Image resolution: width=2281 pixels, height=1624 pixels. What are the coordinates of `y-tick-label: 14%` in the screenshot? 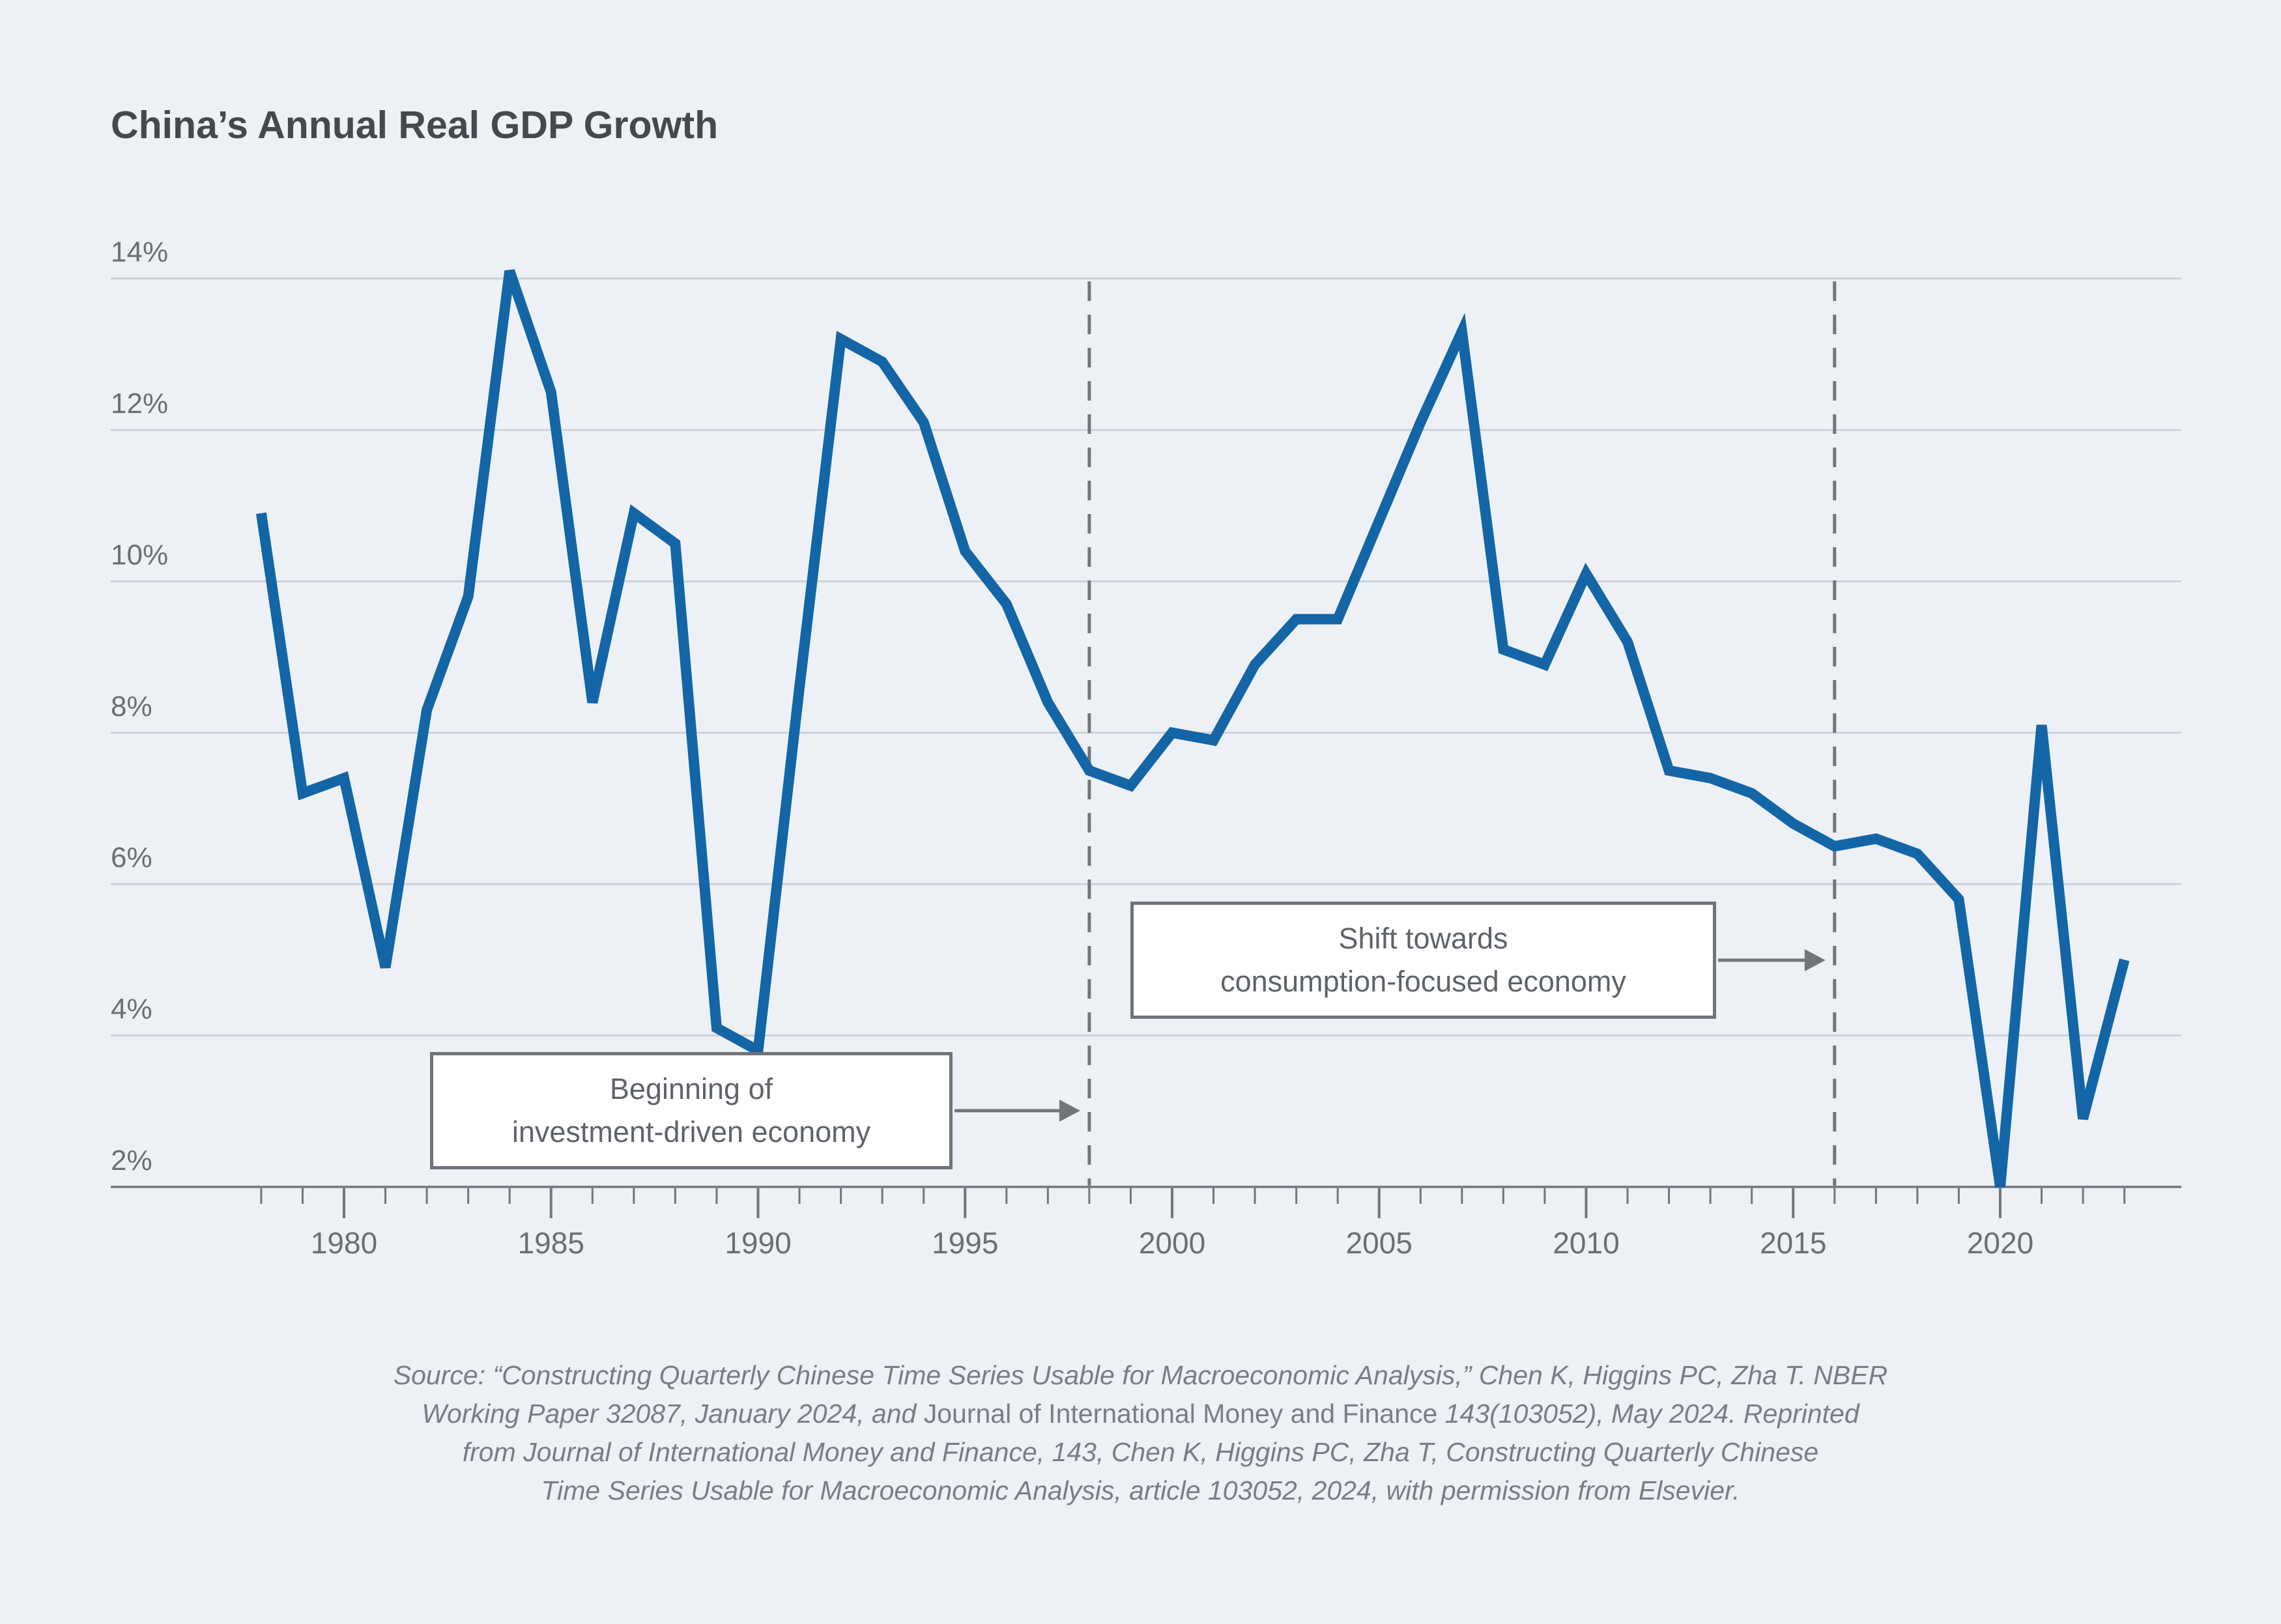 It's located at (139, 252).